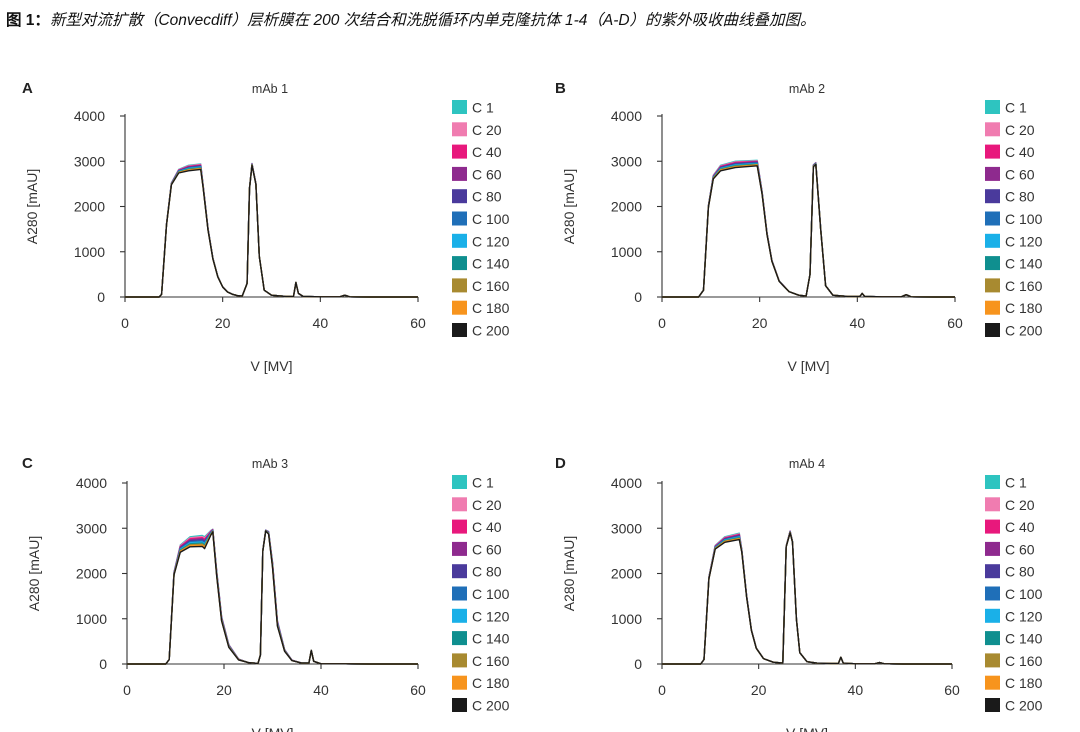 The height and width of the screenshot is (732, 1080). What do you see at coordinates (27, 88) in the screenshot?
I see `panel-letter: A` at bounding box center [27, 88].